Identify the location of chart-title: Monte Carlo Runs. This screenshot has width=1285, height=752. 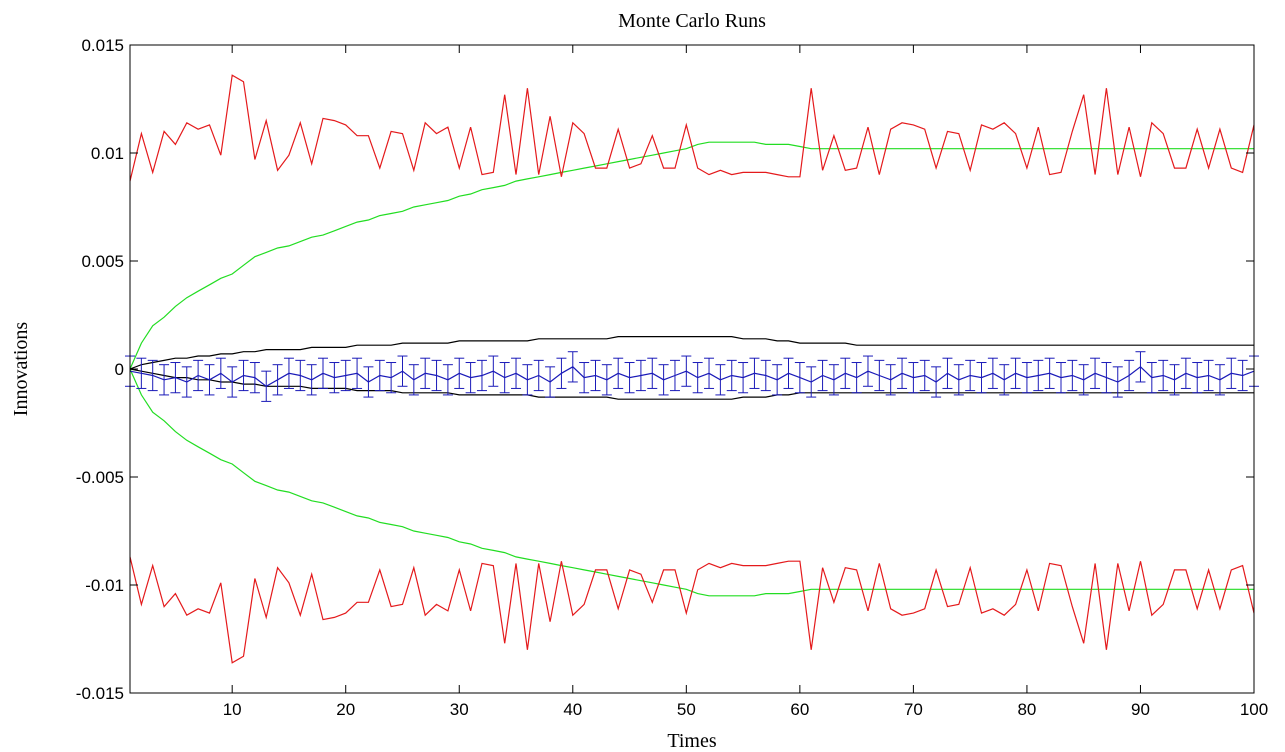
(692, 21).